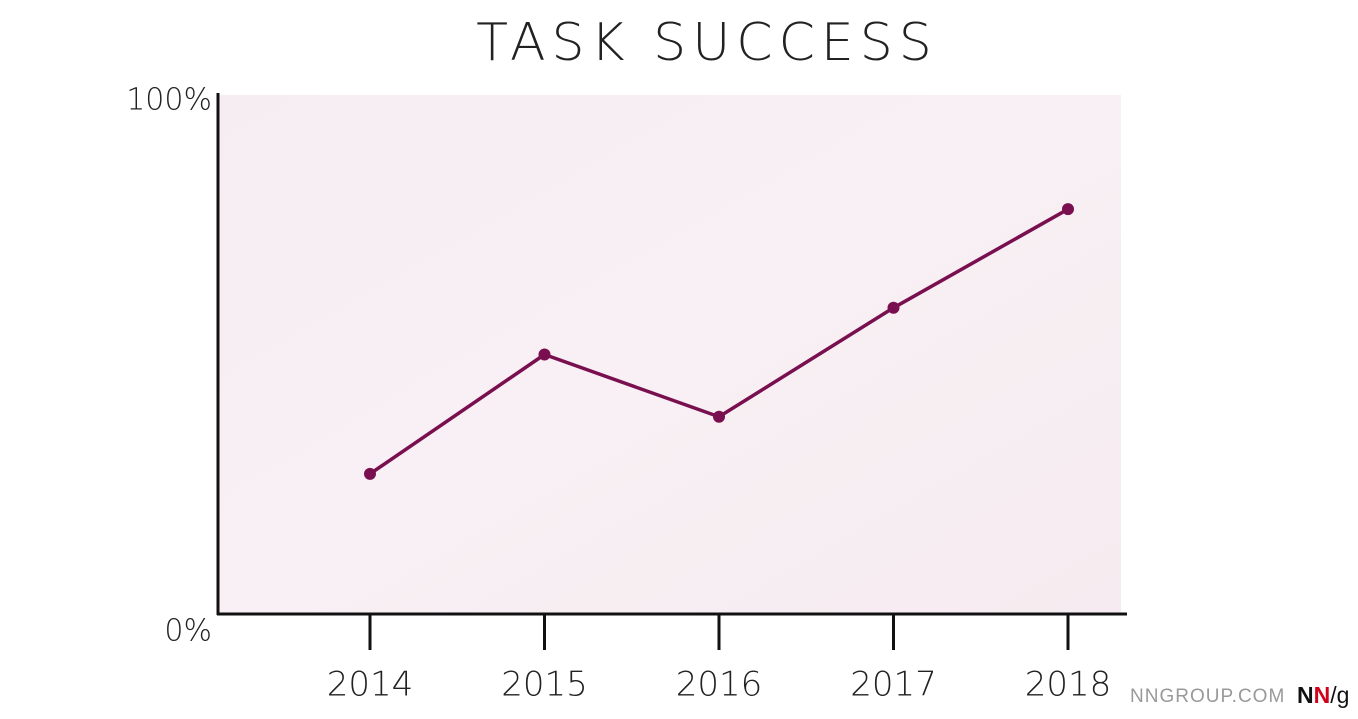 This screenshot has width=1358, height=719. What do you see at coordinates (1339, 695) in the screenshot?
I see `logo-part: /g` at bounding box center [1339, 695].